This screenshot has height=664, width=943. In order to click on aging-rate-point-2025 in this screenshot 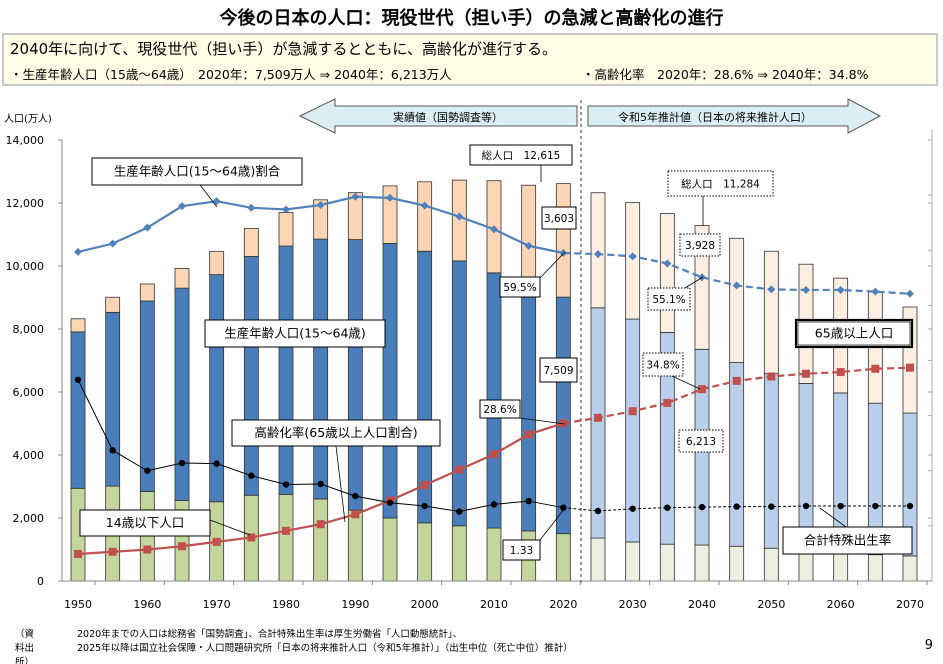, I will do `click(598, 417)`.